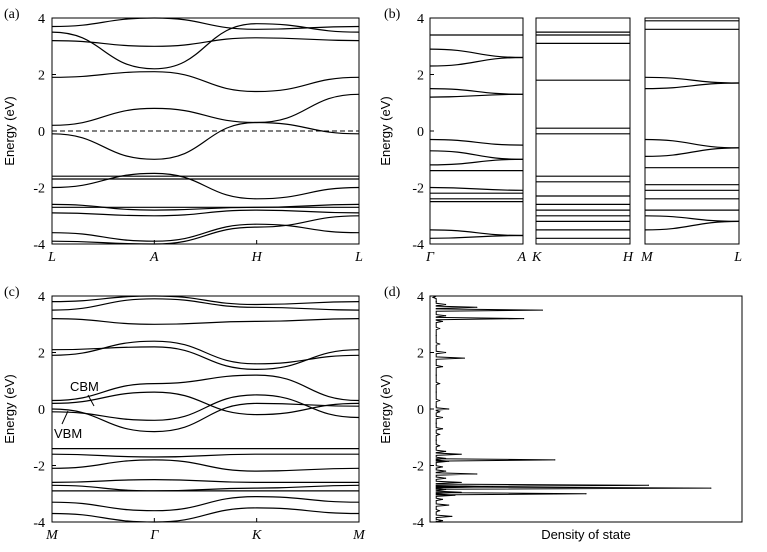  I want to click on panel-label: (d), so click(392, 292).